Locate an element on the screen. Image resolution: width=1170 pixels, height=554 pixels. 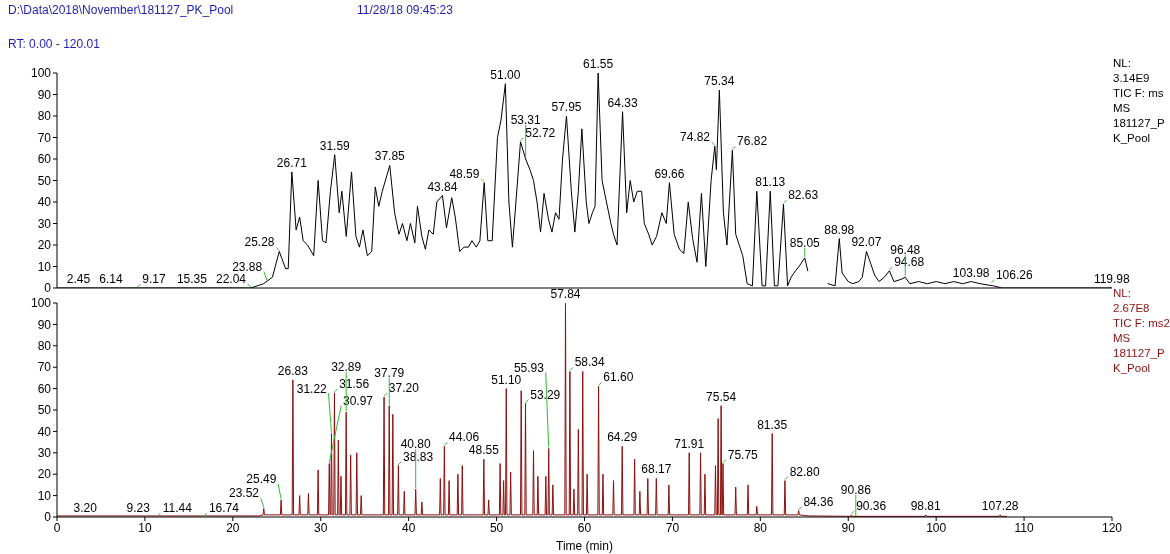
x-tick-label: 20 is located at coordinates (233, 527).